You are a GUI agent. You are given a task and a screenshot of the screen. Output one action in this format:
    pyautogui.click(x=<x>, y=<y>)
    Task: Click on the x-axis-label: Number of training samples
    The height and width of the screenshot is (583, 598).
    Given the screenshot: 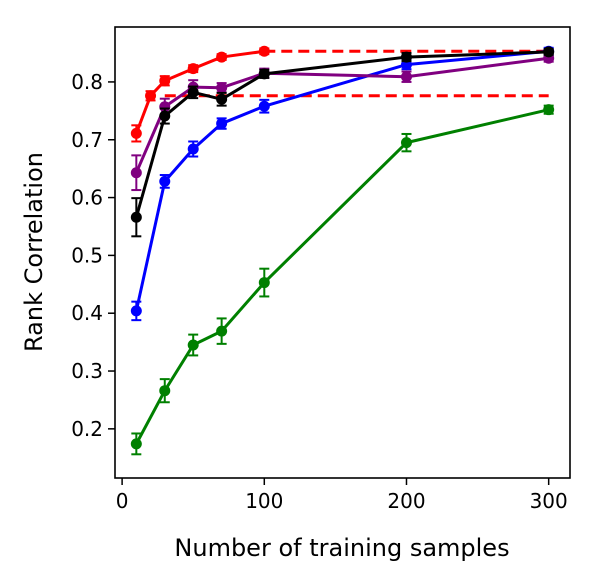 What is the action you would take?
    pyautogui.click(x=341, y=548)
    